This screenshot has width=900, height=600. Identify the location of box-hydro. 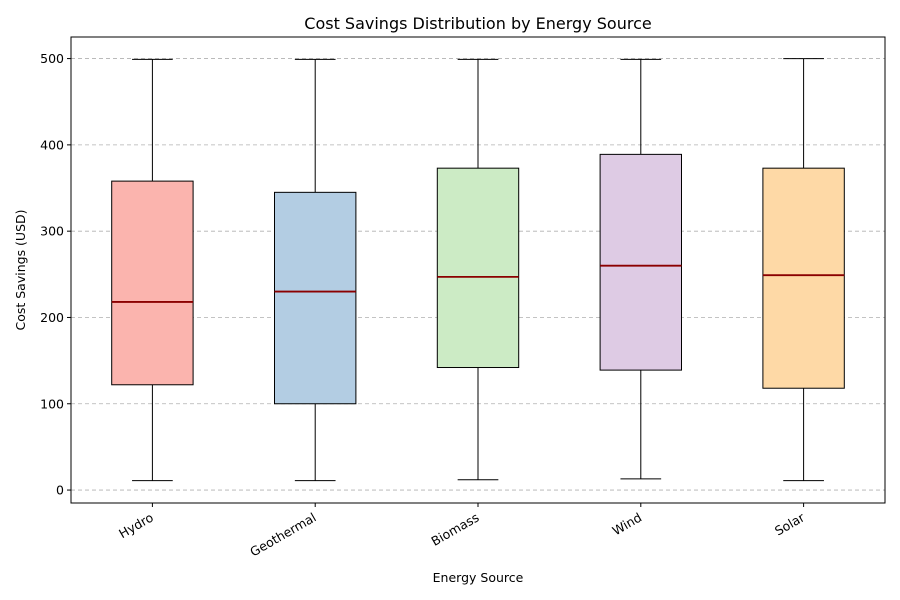
(152, 270).